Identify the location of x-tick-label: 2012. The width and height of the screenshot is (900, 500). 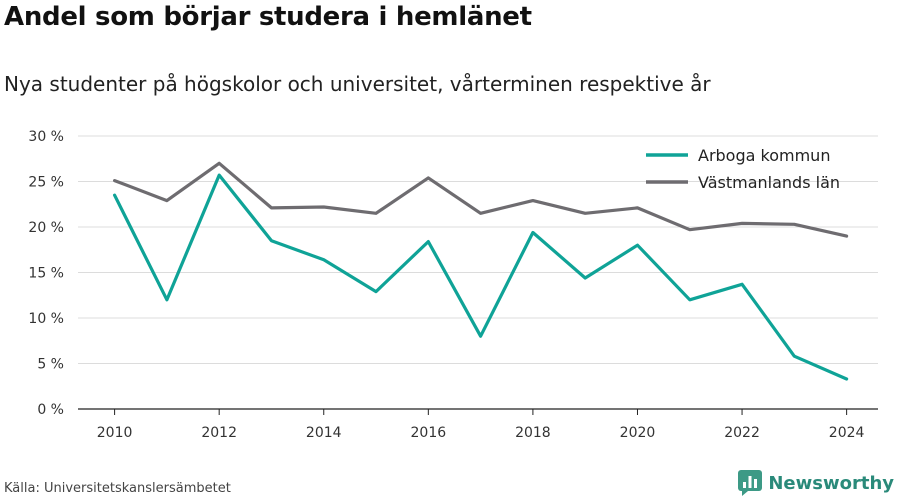
(219, 433).